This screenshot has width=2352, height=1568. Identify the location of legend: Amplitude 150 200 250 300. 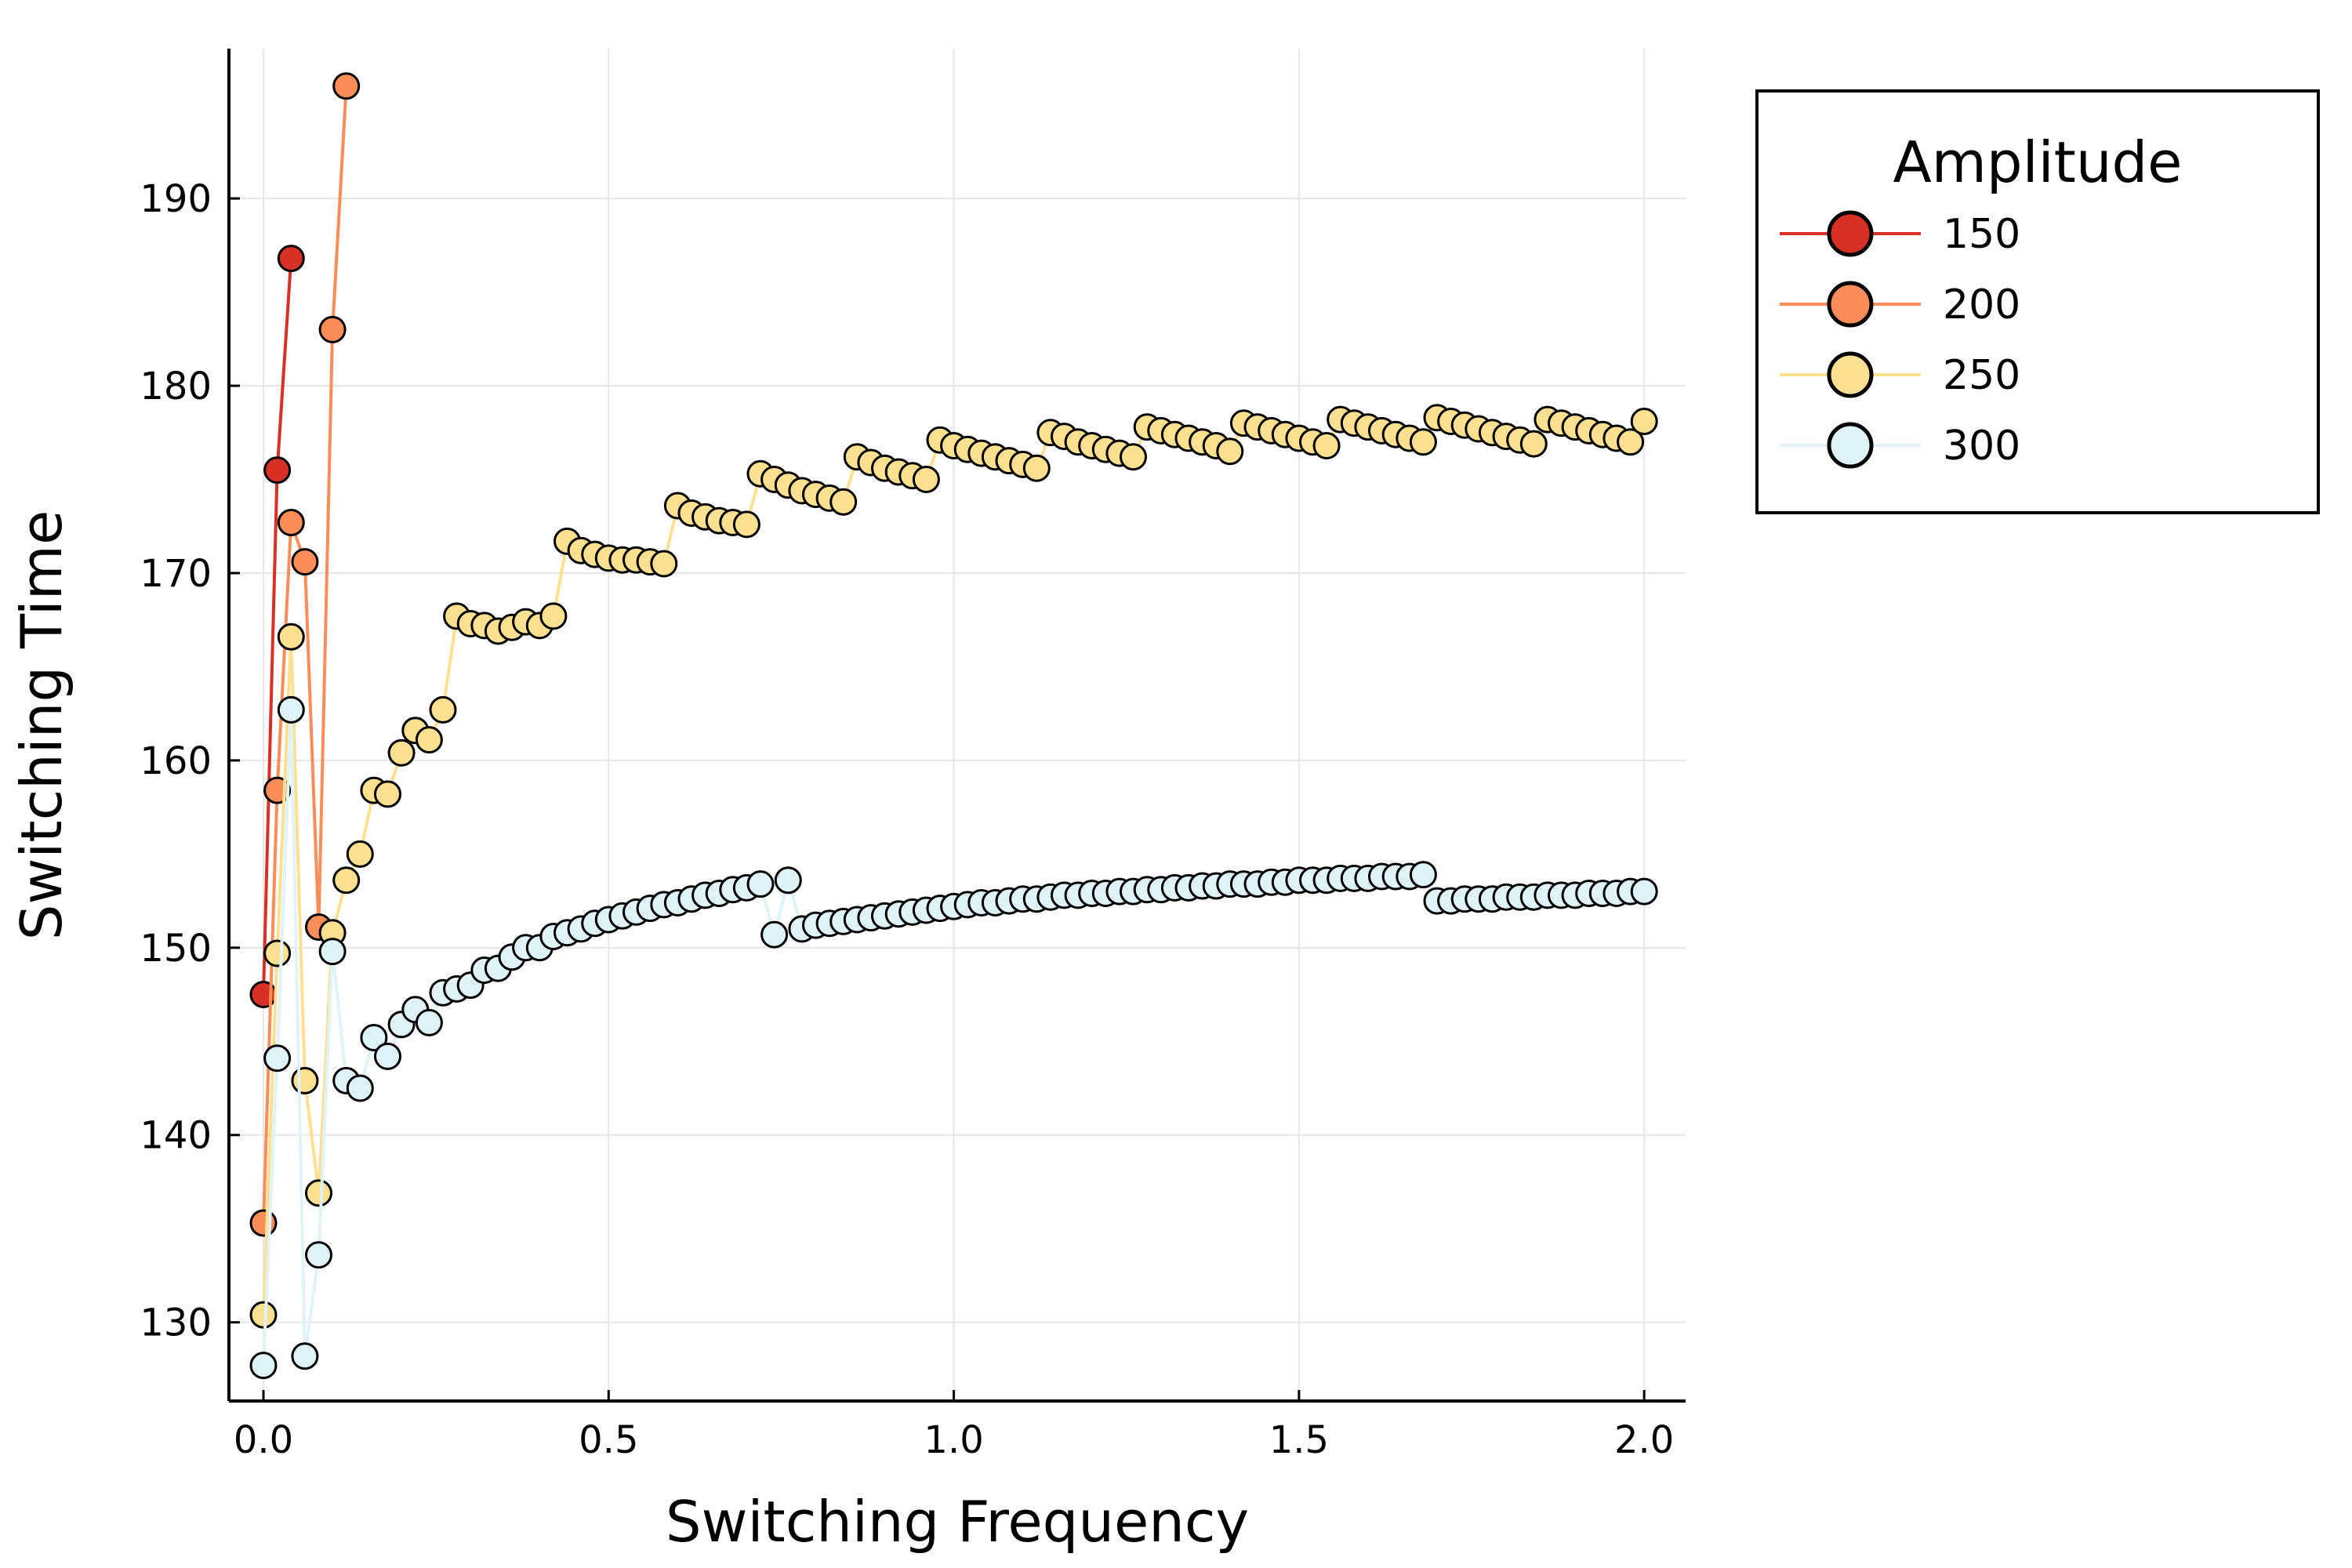
(2037, 301).